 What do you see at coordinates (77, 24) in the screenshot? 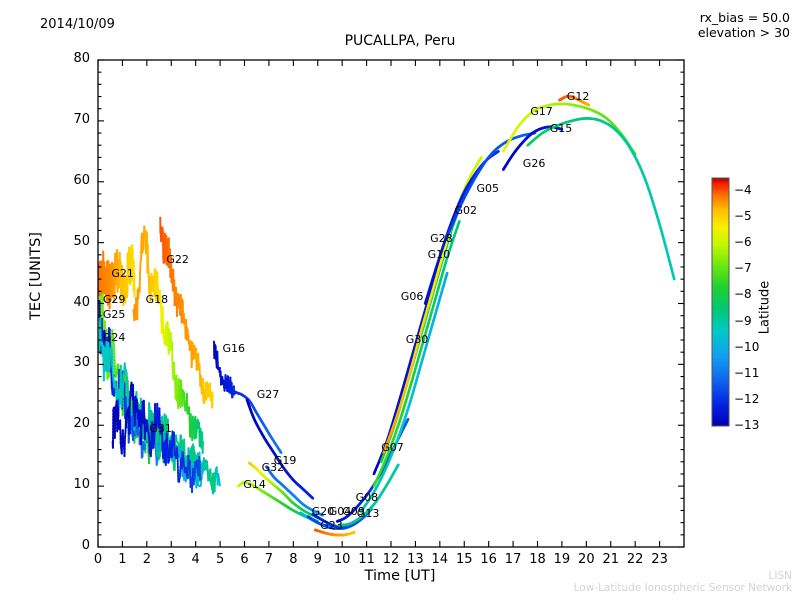
I see `date-label: 2014/10/09` at bounding box center [77, 24].